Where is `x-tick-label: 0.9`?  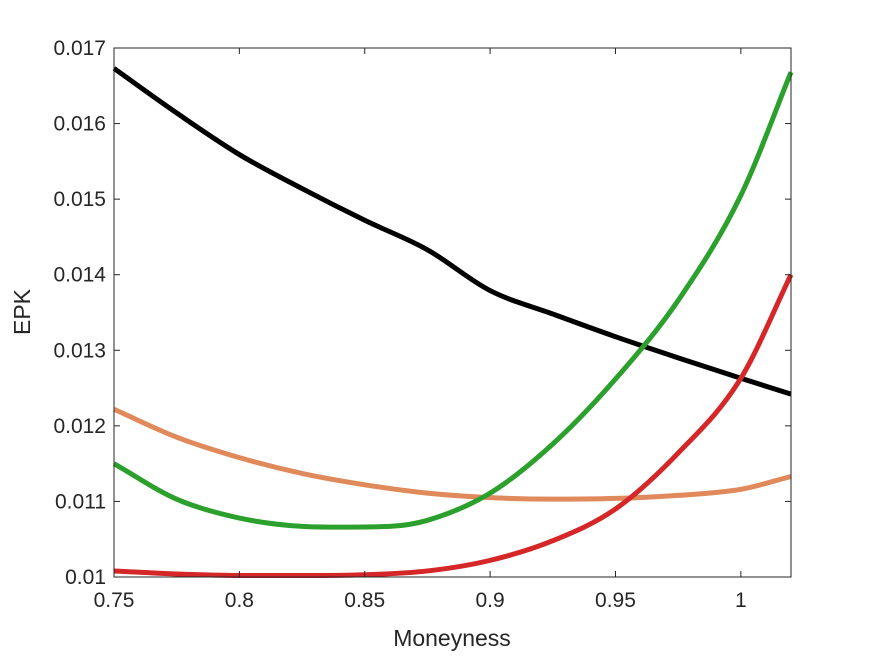 x-tick-label: 0.9 is located at coordinates (490, 600).